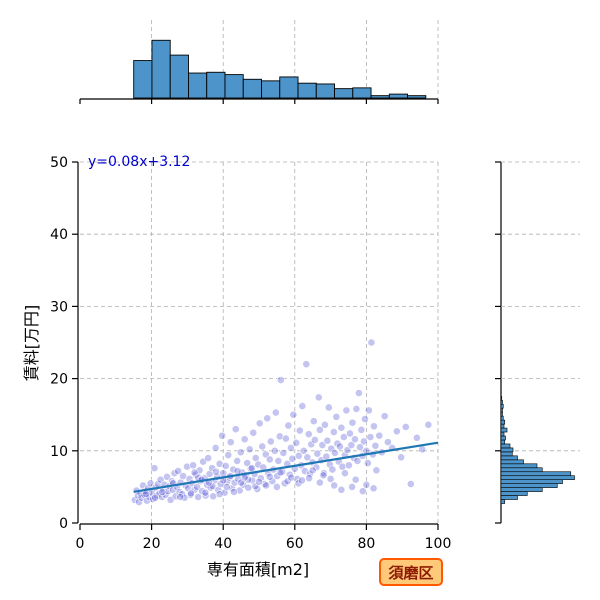 This screenshot has height=600, width=600. Describe the element at coordinates (139, 162) in the screenshot. I see `regression-equation: y=0.08x+3.12` at that location.